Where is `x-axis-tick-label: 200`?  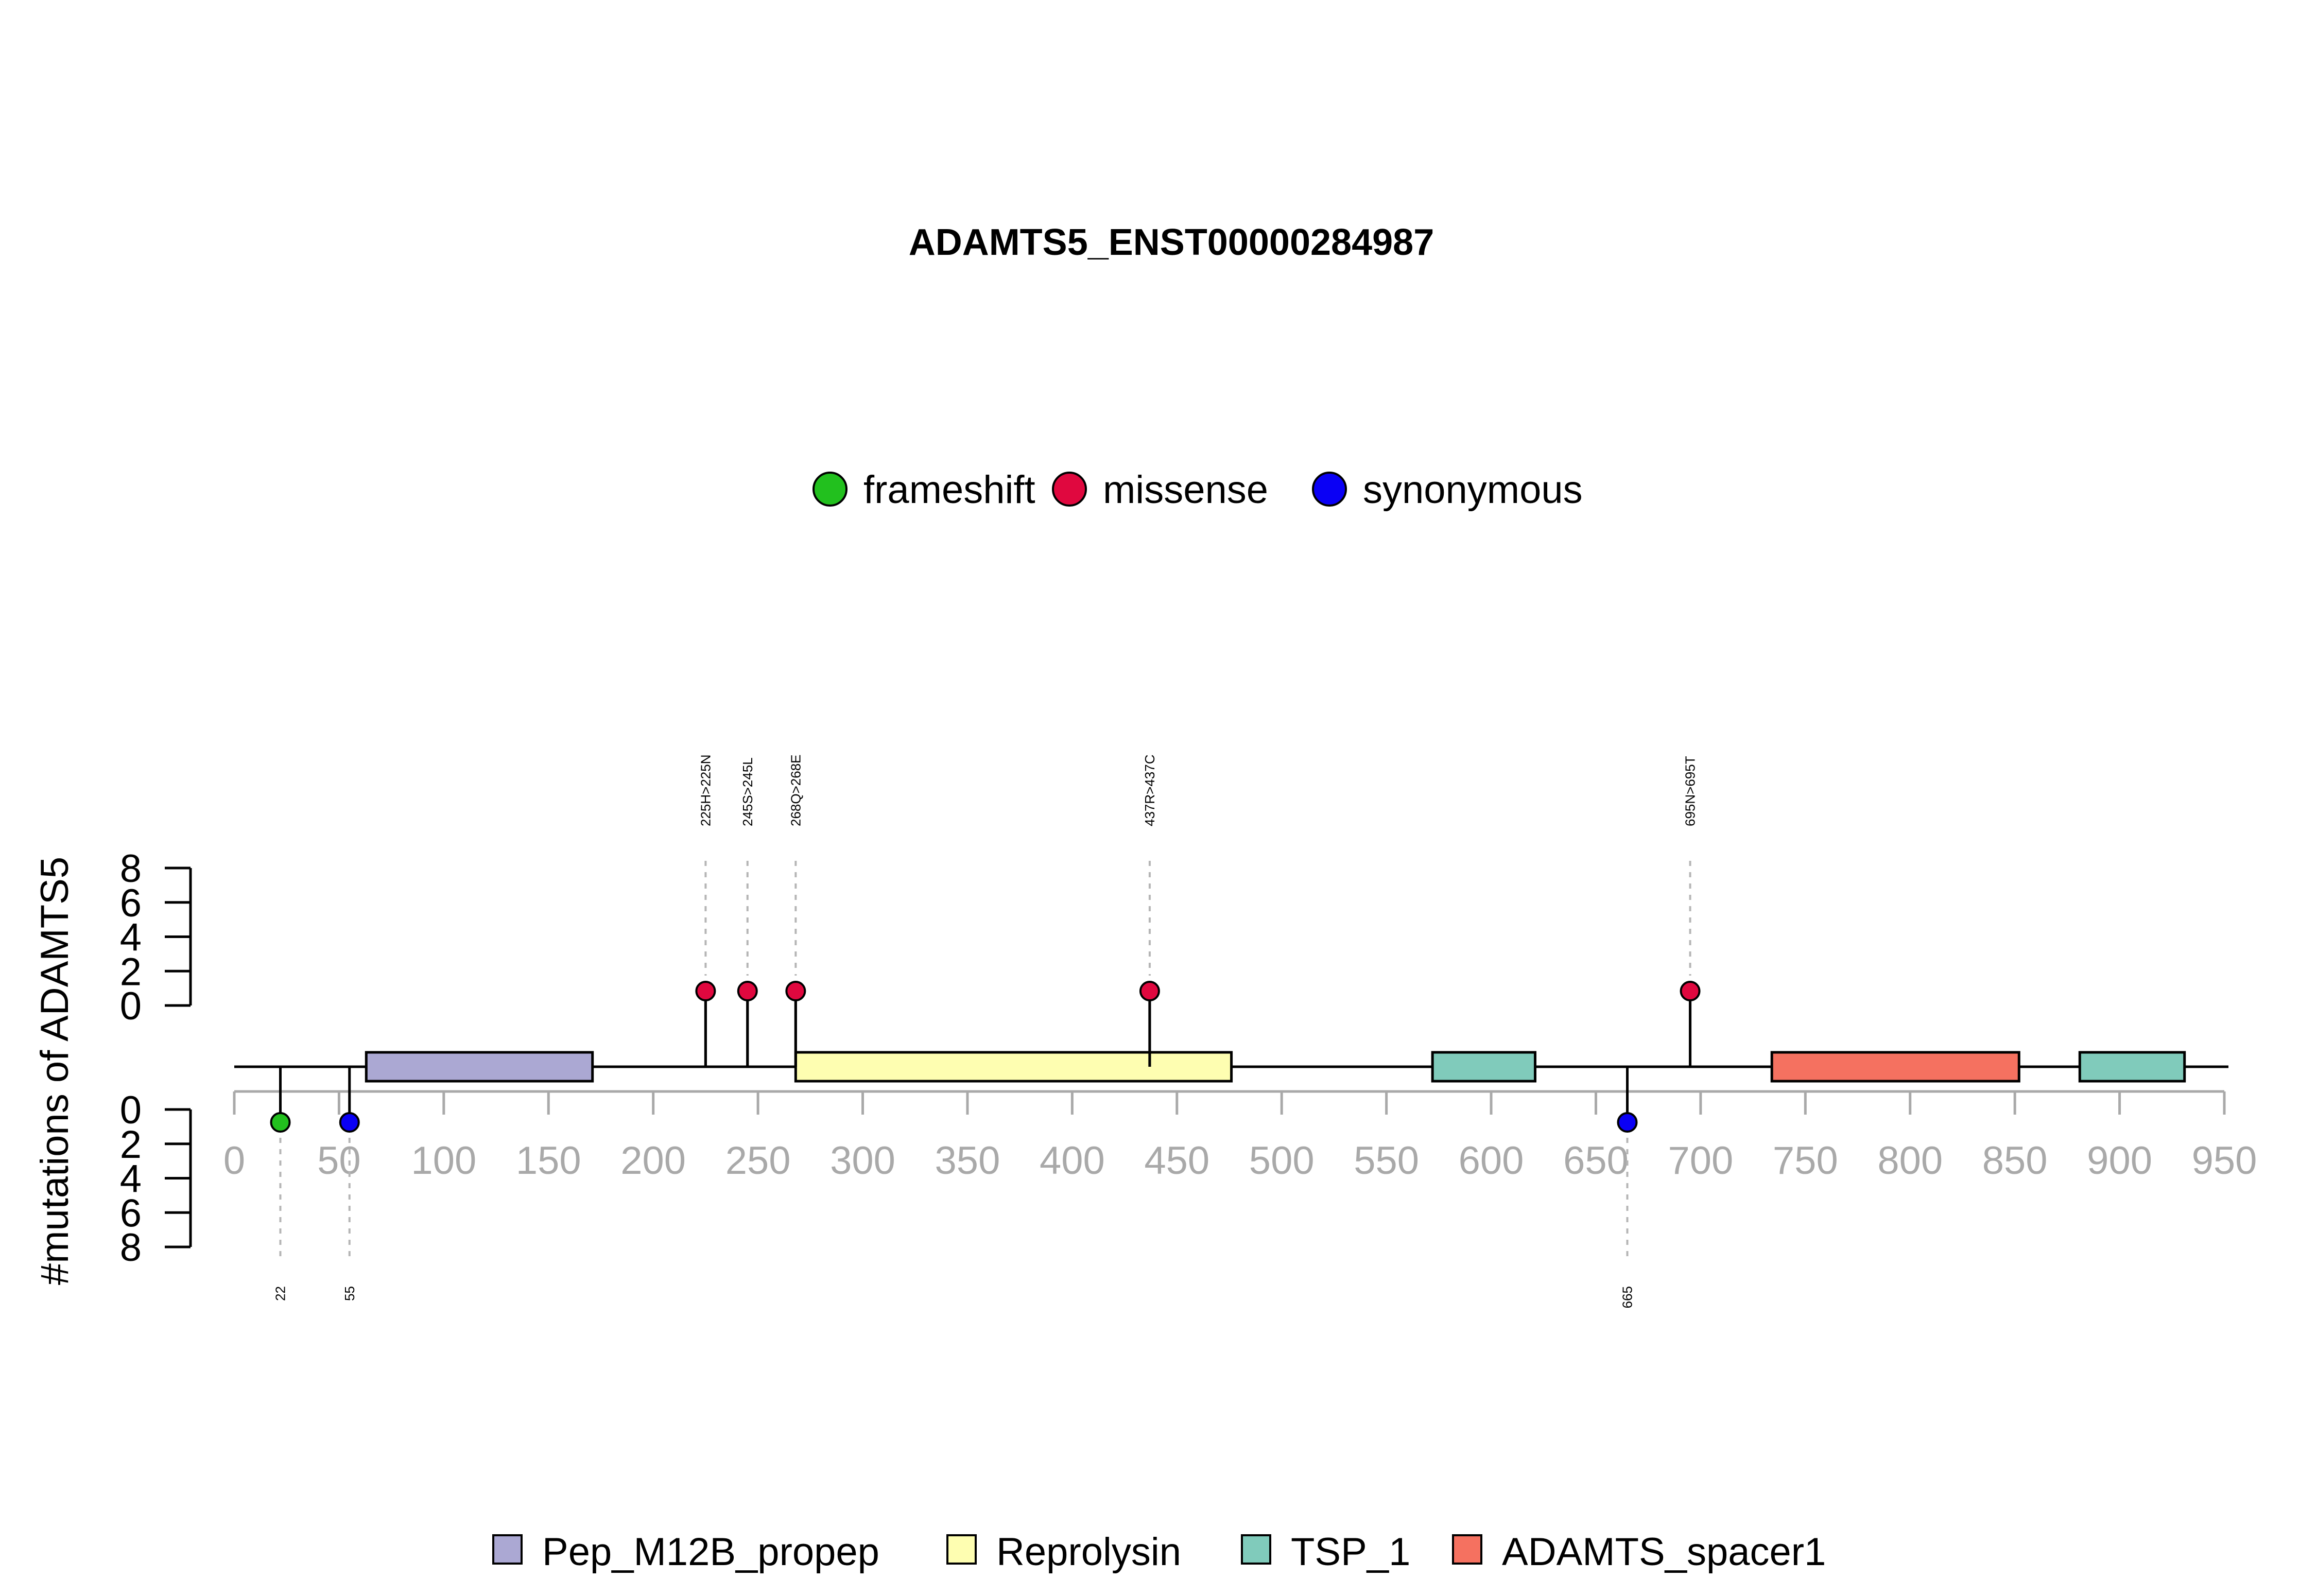 x-axis-tick-label: 200 is located at coordinates (653, 1161).